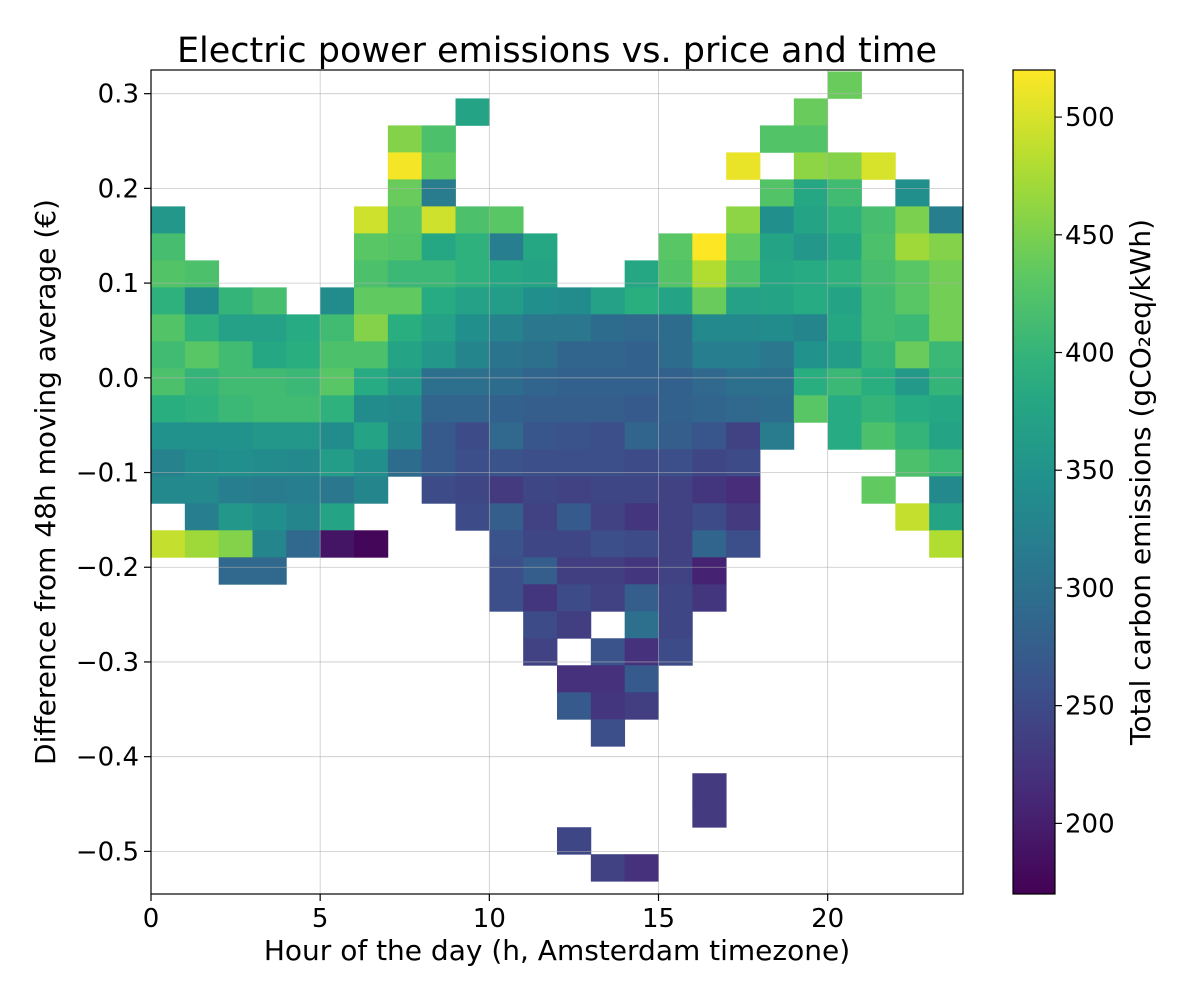 Image resolution: width=1200 pixels, height=1000 pixels. What do you see at coordinates (1090, 236) in the screenshot?
I see `colorbar-tick-label: 450` at bounding box center [1090, 236].